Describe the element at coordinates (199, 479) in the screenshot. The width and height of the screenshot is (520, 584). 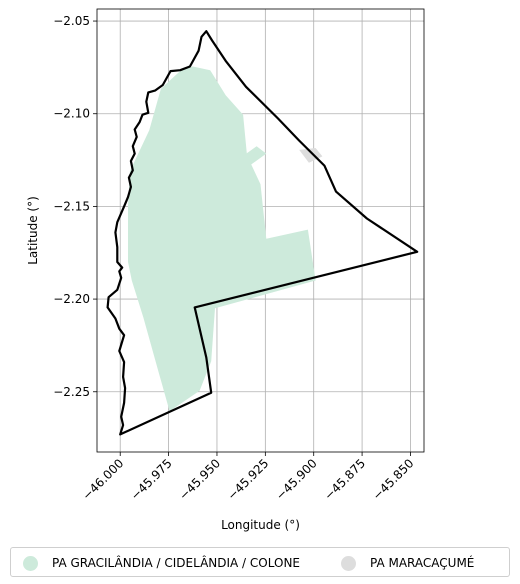
I see `x-tick-label-2: −45.950` at that location.